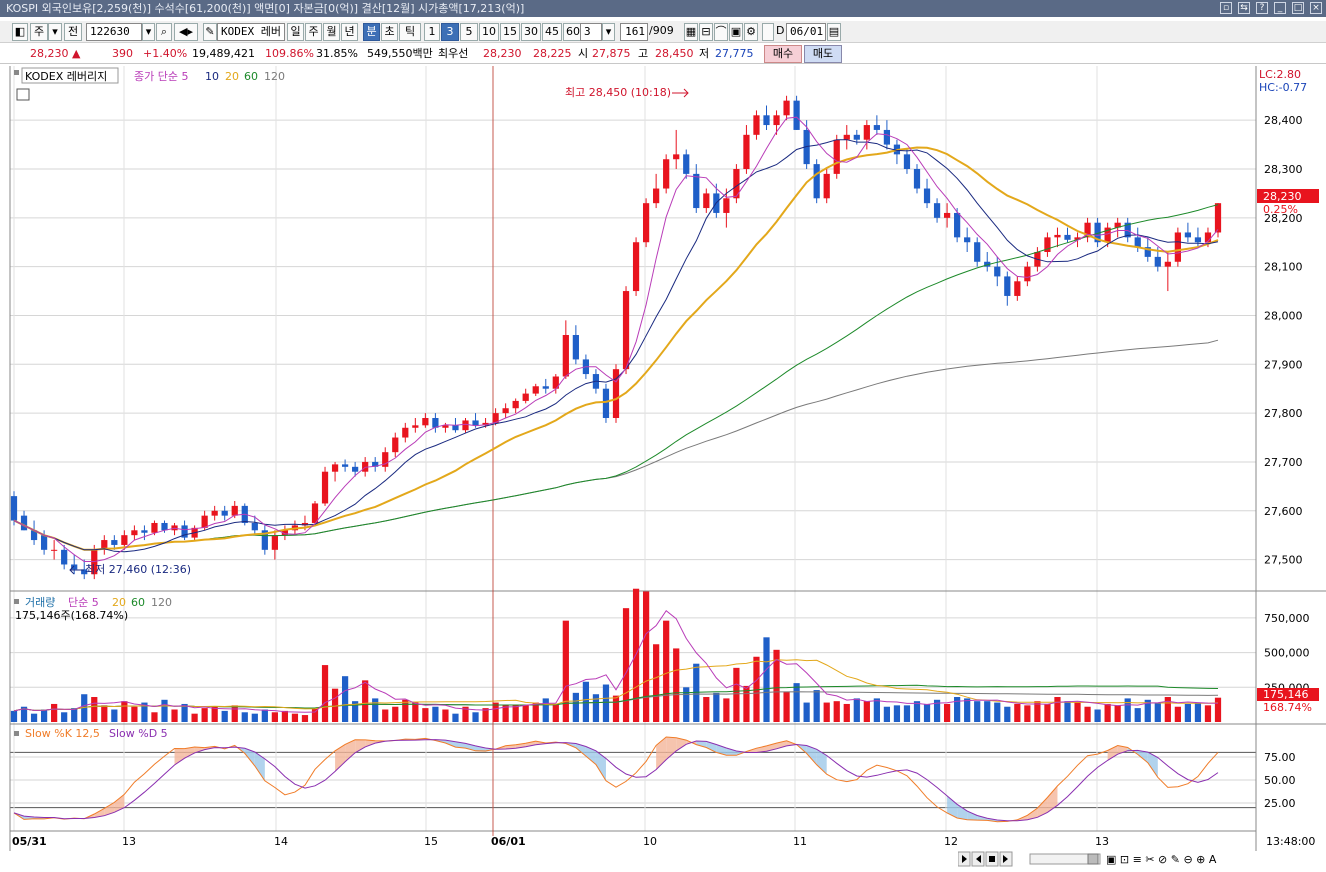 The width and height of the screenshot is (1326, 872). Describe the element at coordinates (834, 32) in the screenshot. I see `calendar-icon: ▤` at that location.